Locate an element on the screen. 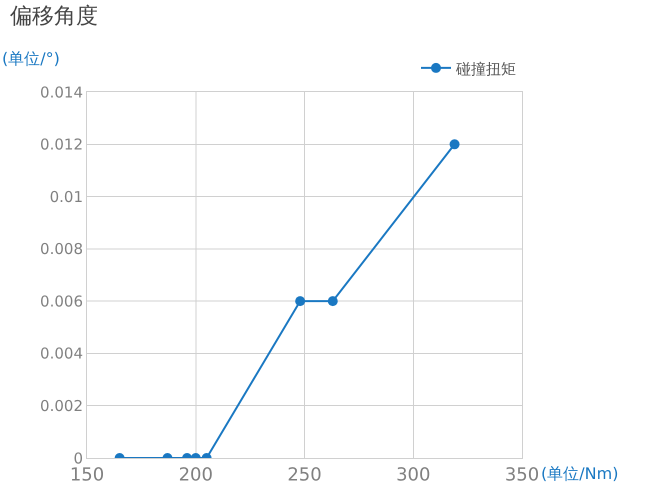 This screenshot has height=498, width=662. y-tick-label: 0.008 is located at coordinates (61, 249).